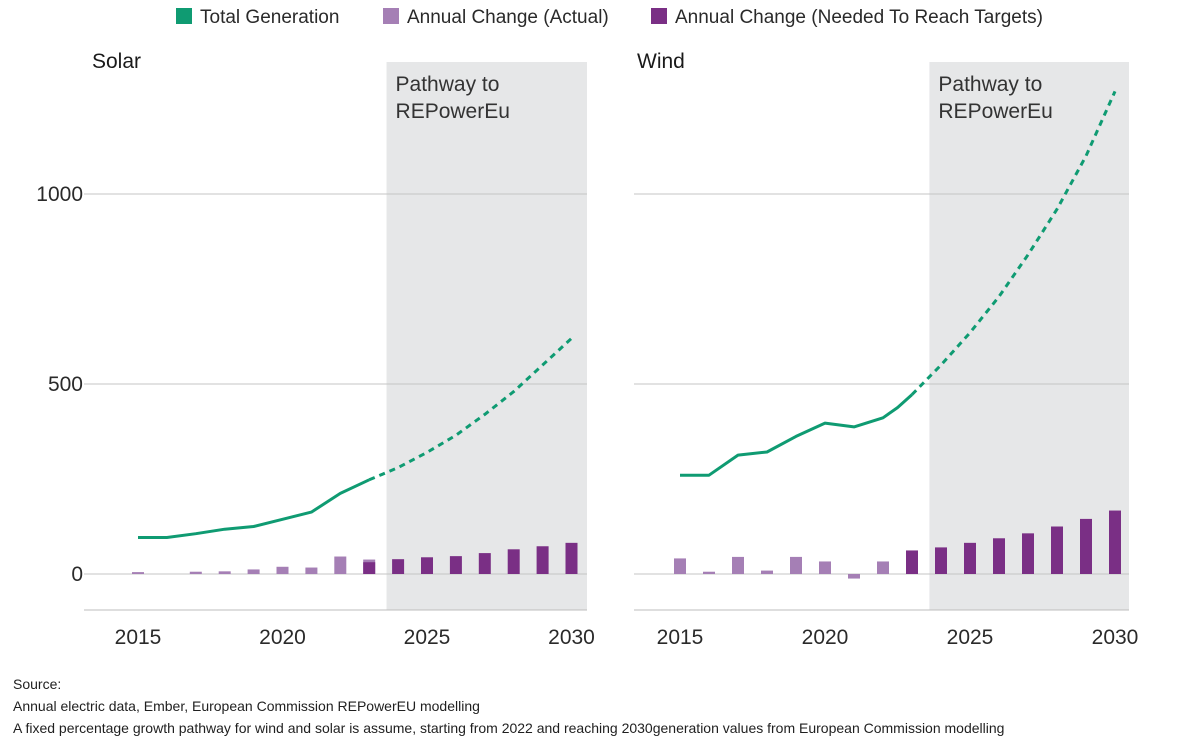 The width and height of the screenshot is (1186, 745). I want to click on panel-title: Wind, so click(661, 61).